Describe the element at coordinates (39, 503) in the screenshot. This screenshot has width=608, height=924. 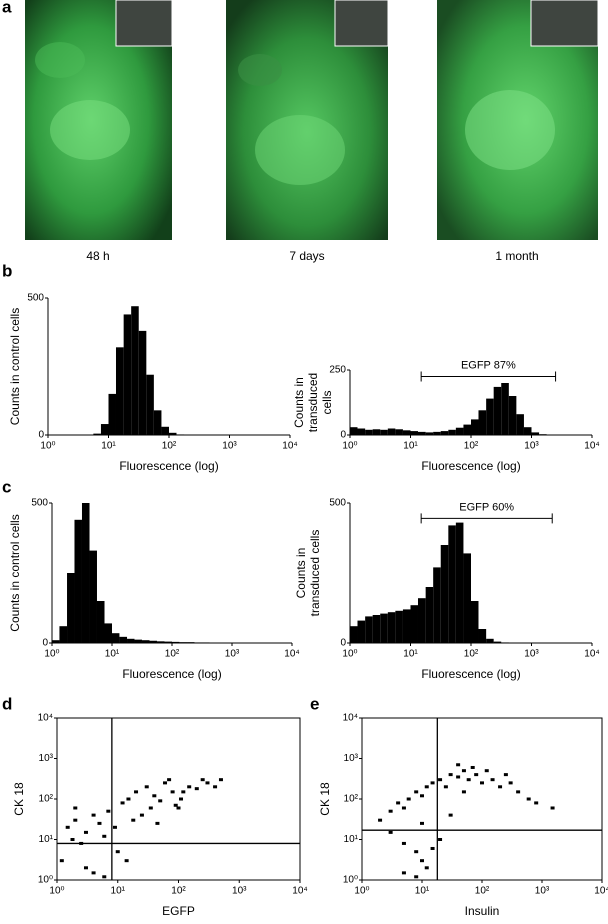
I see `y-tick-label: 500` at that location.